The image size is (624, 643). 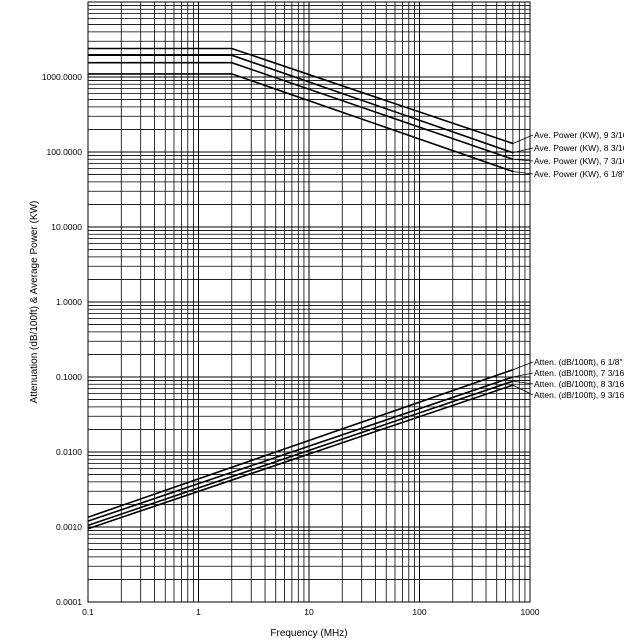 I want to click on y-tick-label: 100.0000, so click(x=65, y=152).